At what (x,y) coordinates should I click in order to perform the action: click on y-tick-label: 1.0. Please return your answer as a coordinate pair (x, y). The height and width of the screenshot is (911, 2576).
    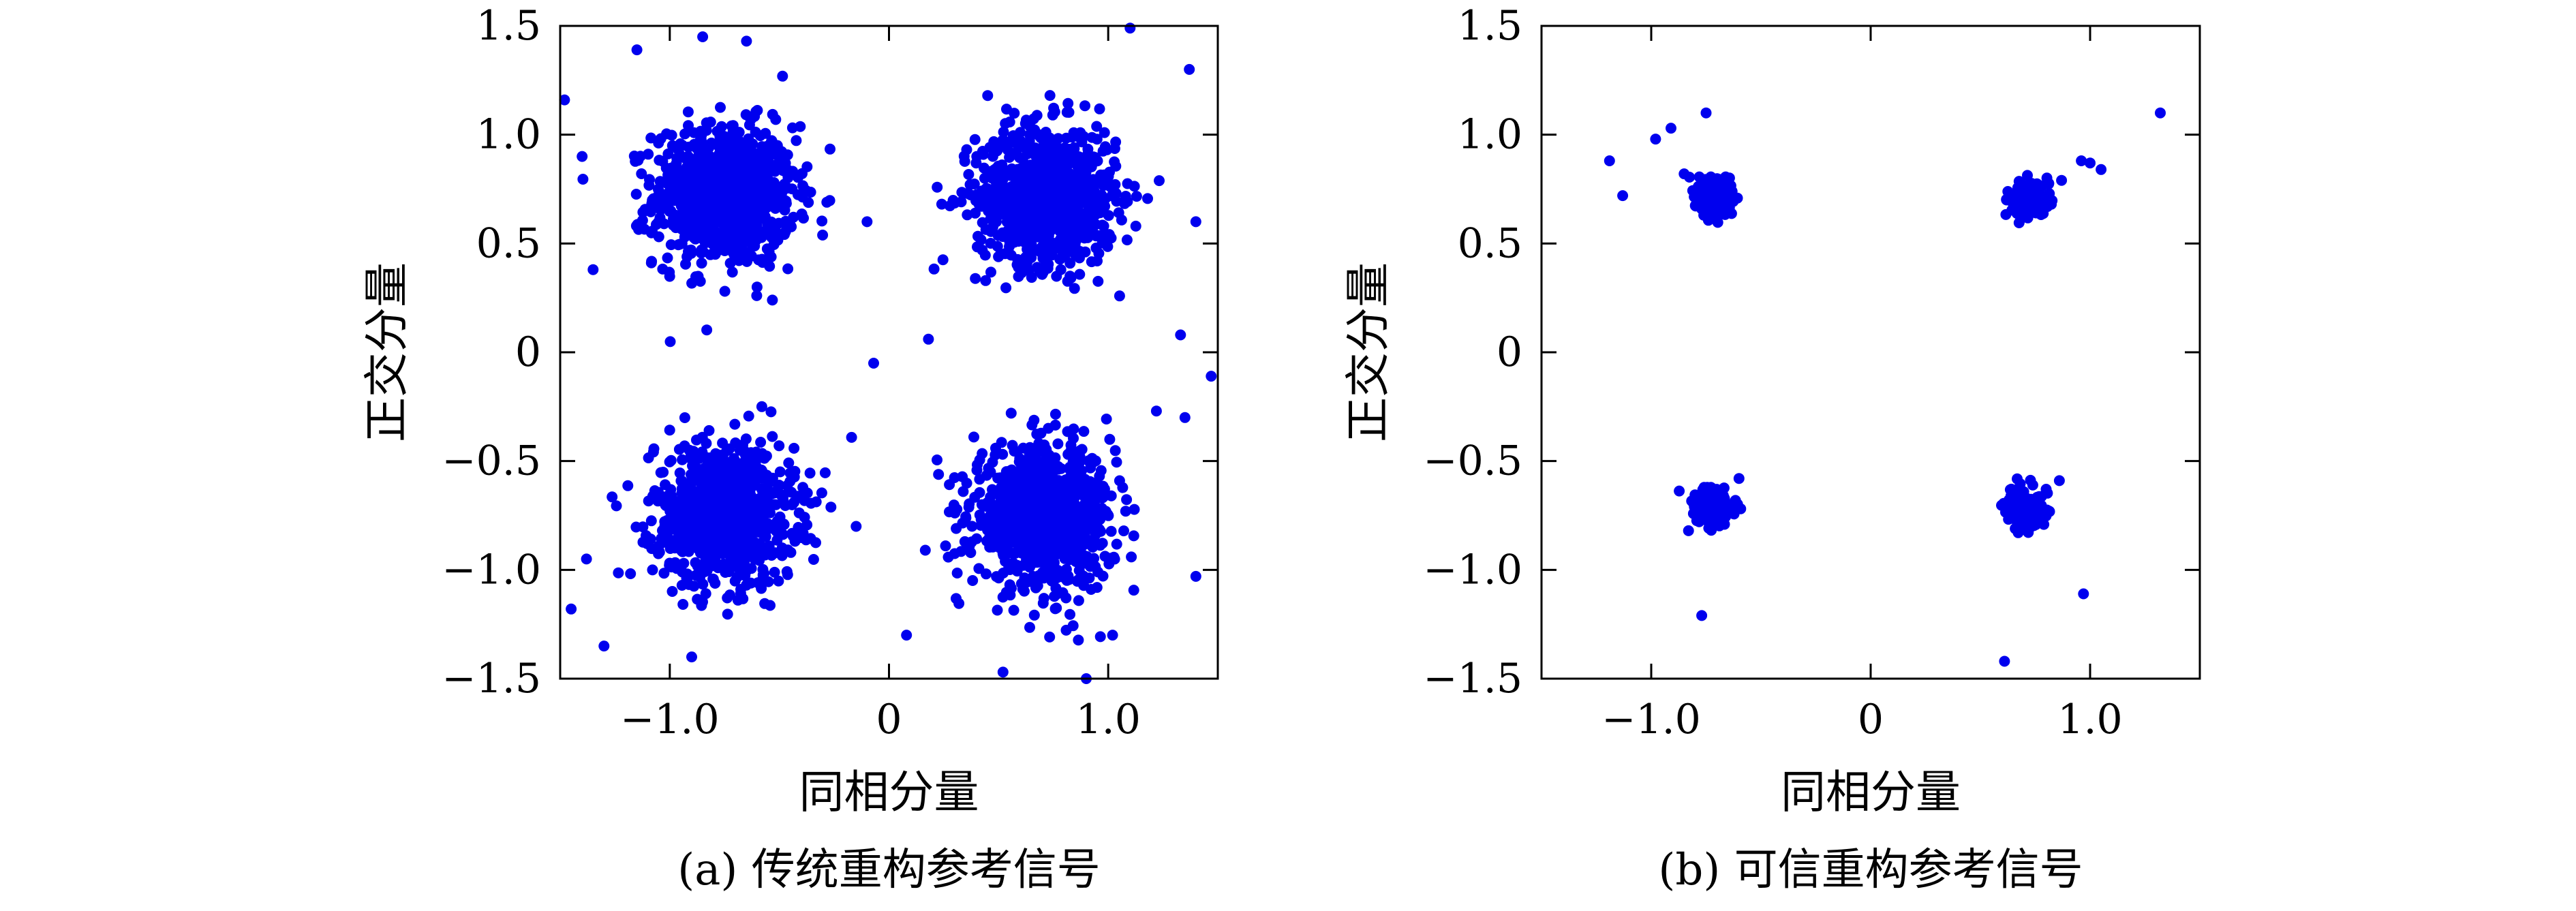
    Looking at the image, I should click on (1490, 135).